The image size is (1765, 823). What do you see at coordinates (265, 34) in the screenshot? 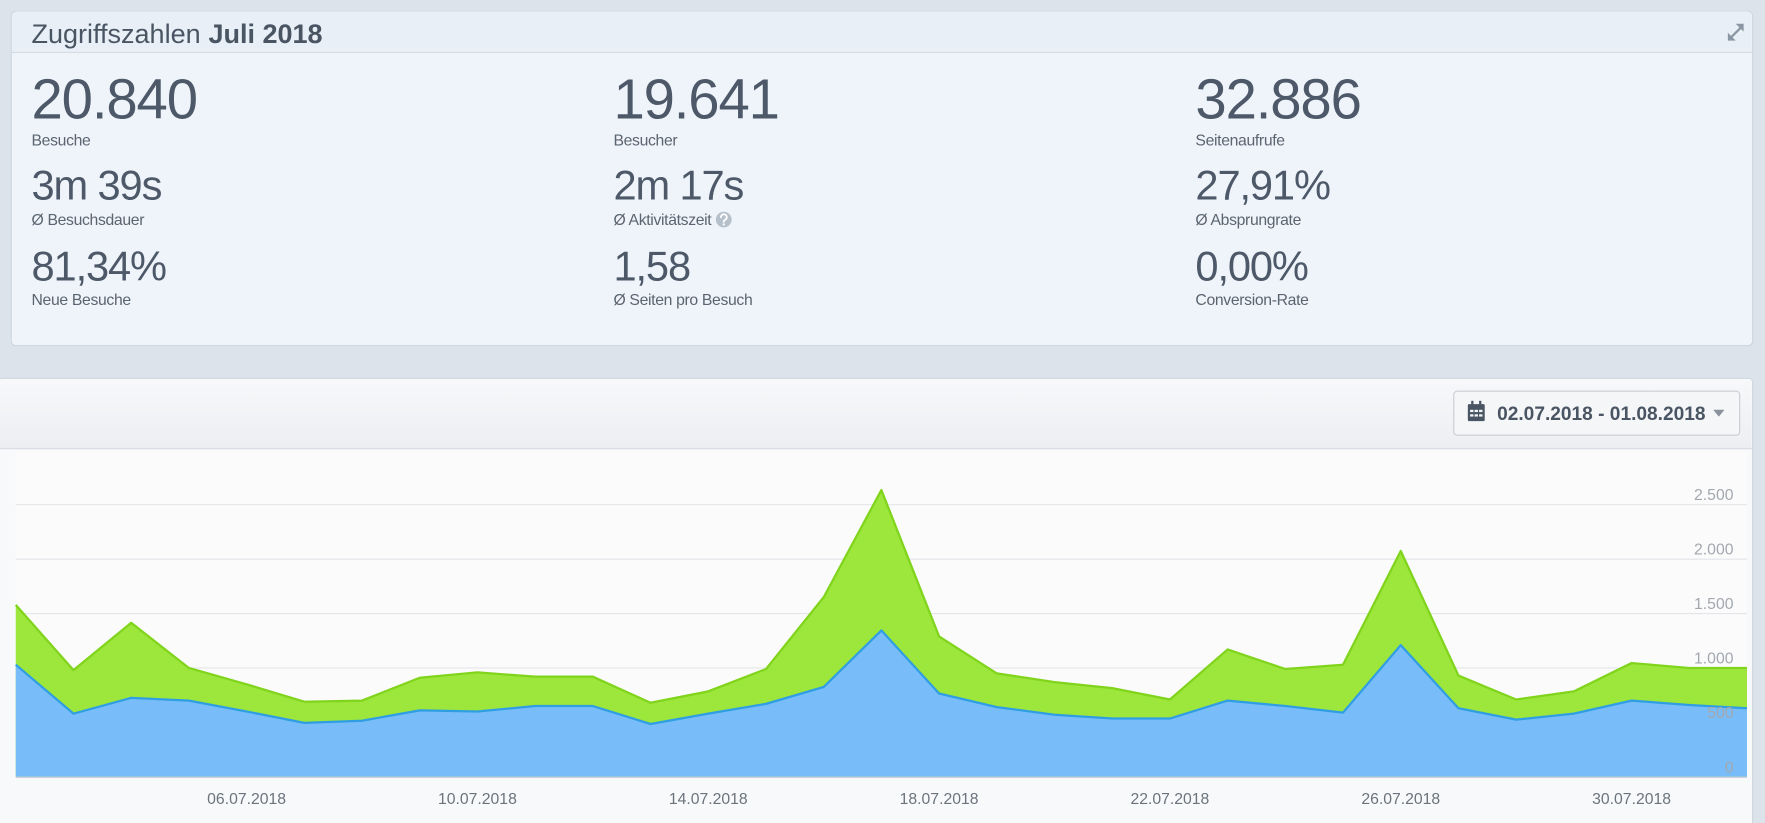
I see `title-bold: Juli 2018` at bounding box center [265, 34].